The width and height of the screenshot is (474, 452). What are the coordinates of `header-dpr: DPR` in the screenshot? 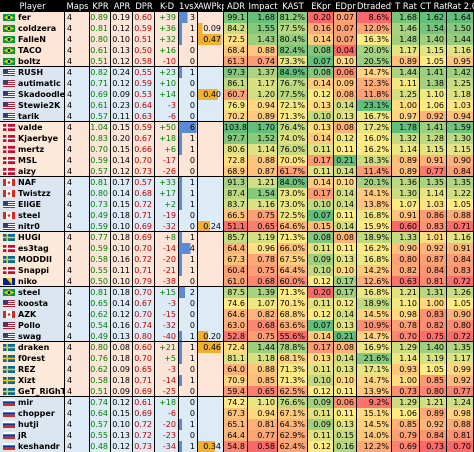 It's located at (144, 6).